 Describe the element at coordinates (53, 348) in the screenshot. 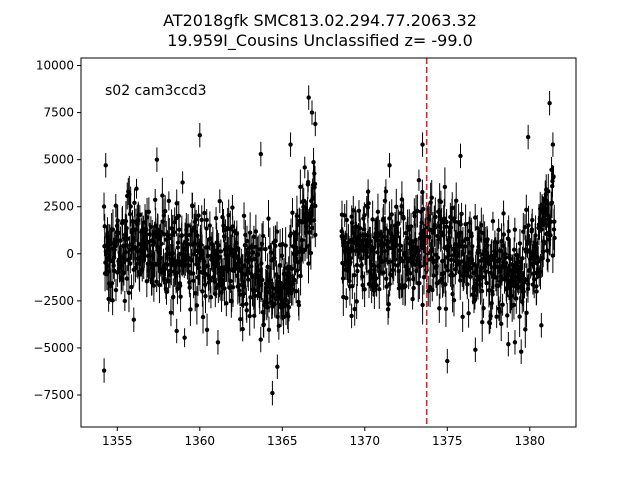

I see `y-tick-label: −5000` at that location.